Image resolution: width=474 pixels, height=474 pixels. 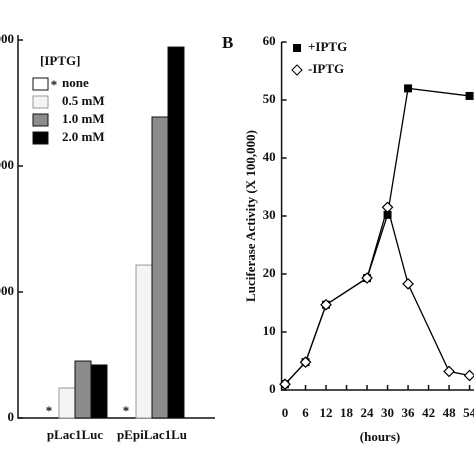 What do you see at coordinates (269, 98) in the screenshot?
I see `y-tick-label: 50` at bounding box center [269, 98].